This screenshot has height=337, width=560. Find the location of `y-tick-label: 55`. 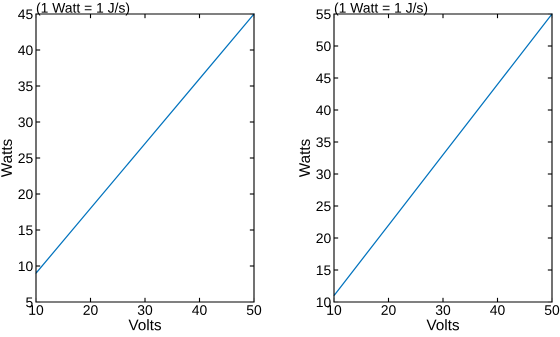

y-tick-label: 55 is located at coordinates (323, 14).